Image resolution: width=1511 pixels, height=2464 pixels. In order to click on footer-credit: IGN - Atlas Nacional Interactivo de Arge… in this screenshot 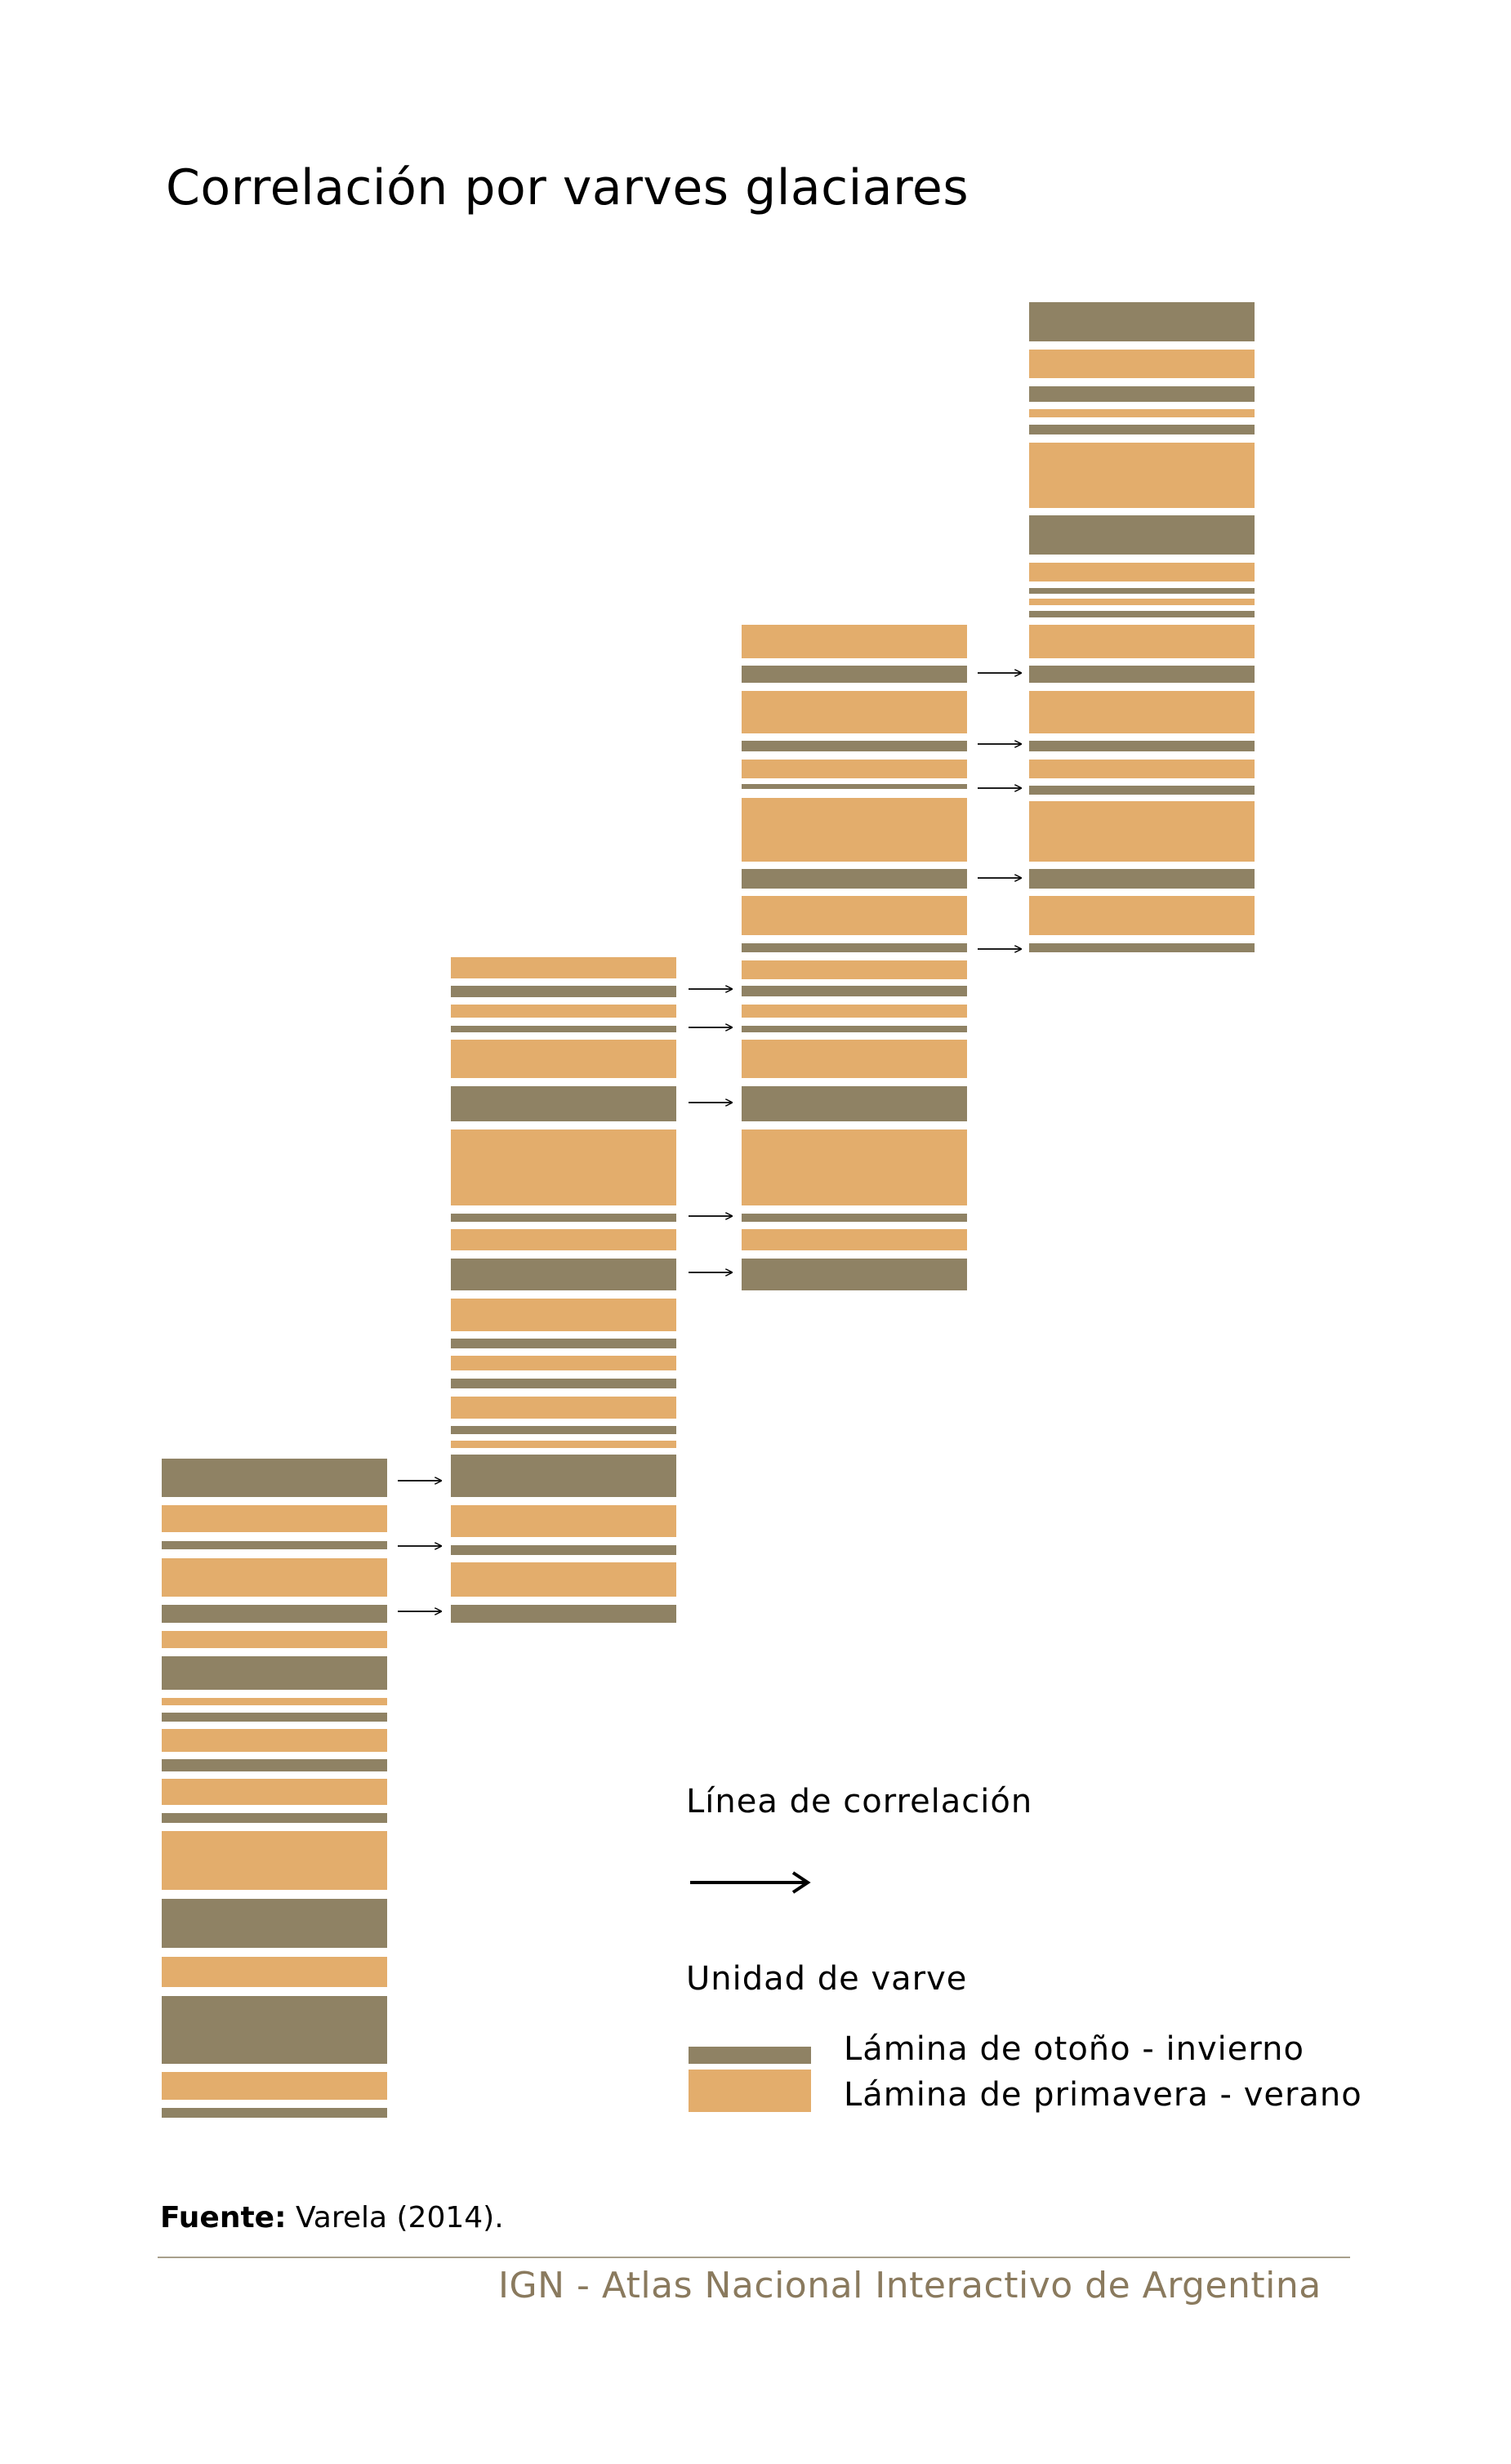, I will do `click(910, 2285)`.